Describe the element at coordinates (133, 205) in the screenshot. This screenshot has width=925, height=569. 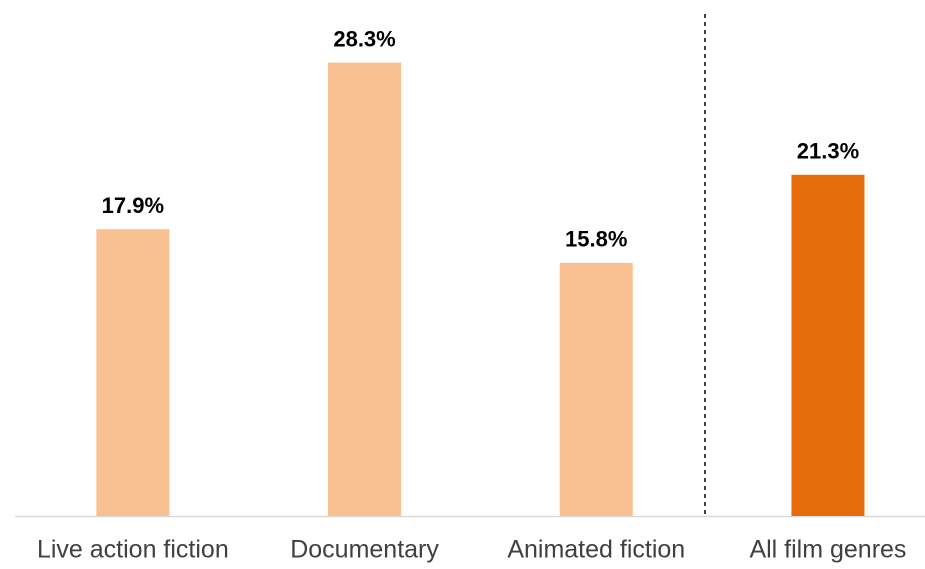
I see `data-label: 17.9%` at that location.